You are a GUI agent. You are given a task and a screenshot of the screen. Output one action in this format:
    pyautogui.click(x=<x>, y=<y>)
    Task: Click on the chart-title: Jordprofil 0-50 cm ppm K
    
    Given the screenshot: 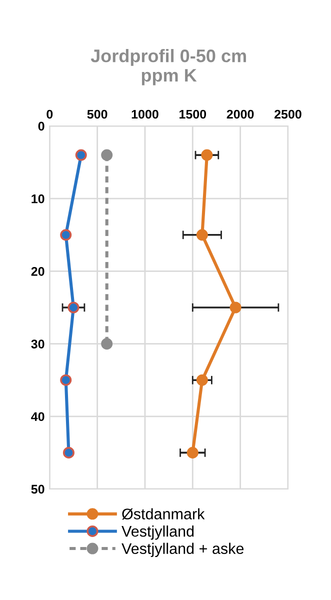 What is the action you would take?
    pyautogui.click(x=168, y=67)
    